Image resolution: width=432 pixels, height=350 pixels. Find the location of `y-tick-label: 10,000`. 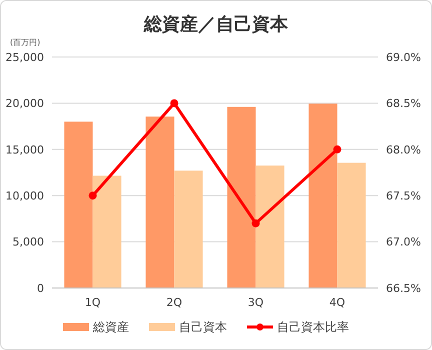

y-tick-label: 10,000 is located at coordinates (25, 195).